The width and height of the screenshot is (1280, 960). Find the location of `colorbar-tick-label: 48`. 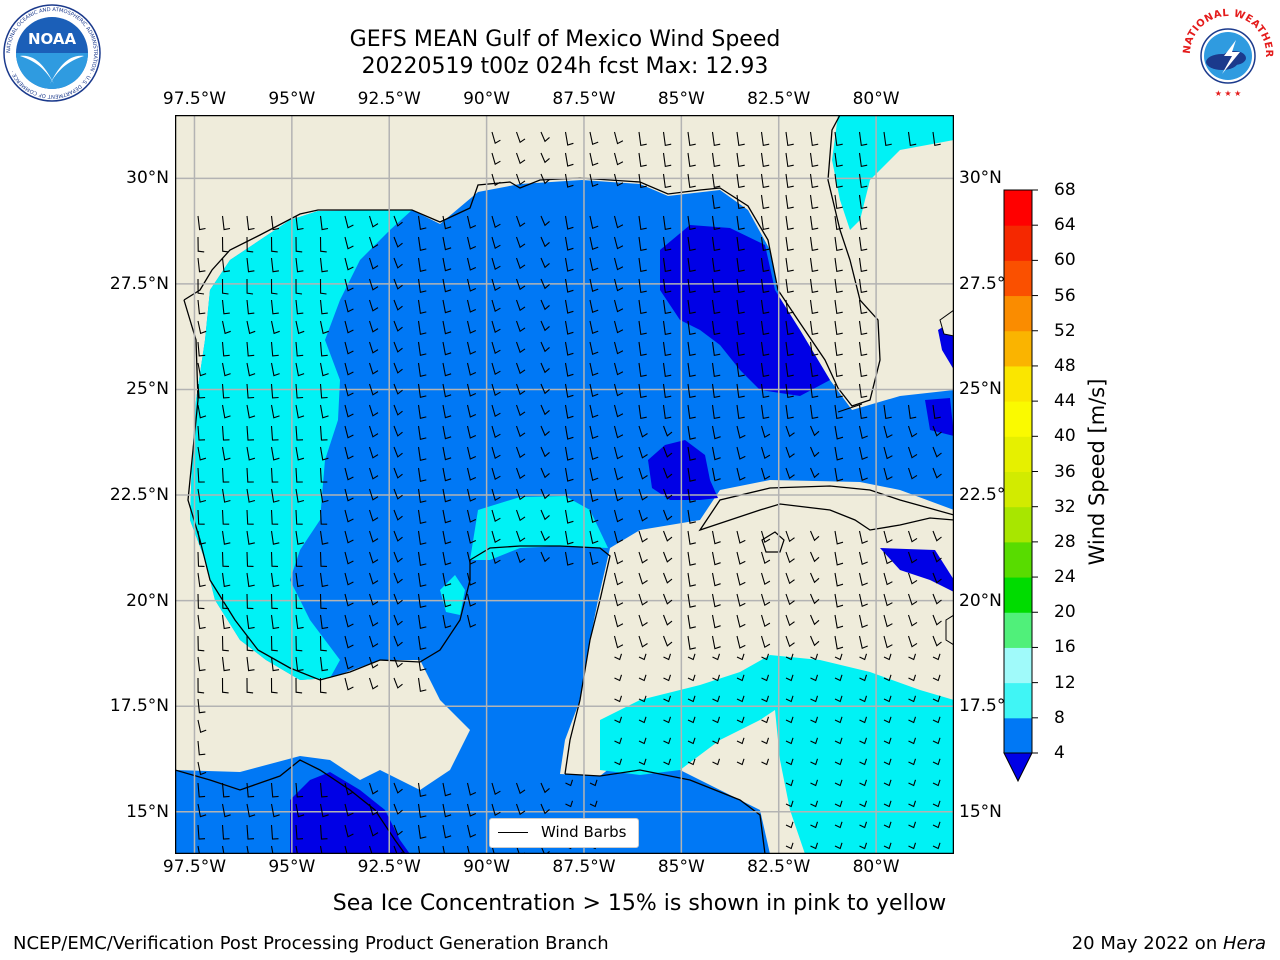

colorbar-tick-label: 48 is located at coordinates (1065, 365).